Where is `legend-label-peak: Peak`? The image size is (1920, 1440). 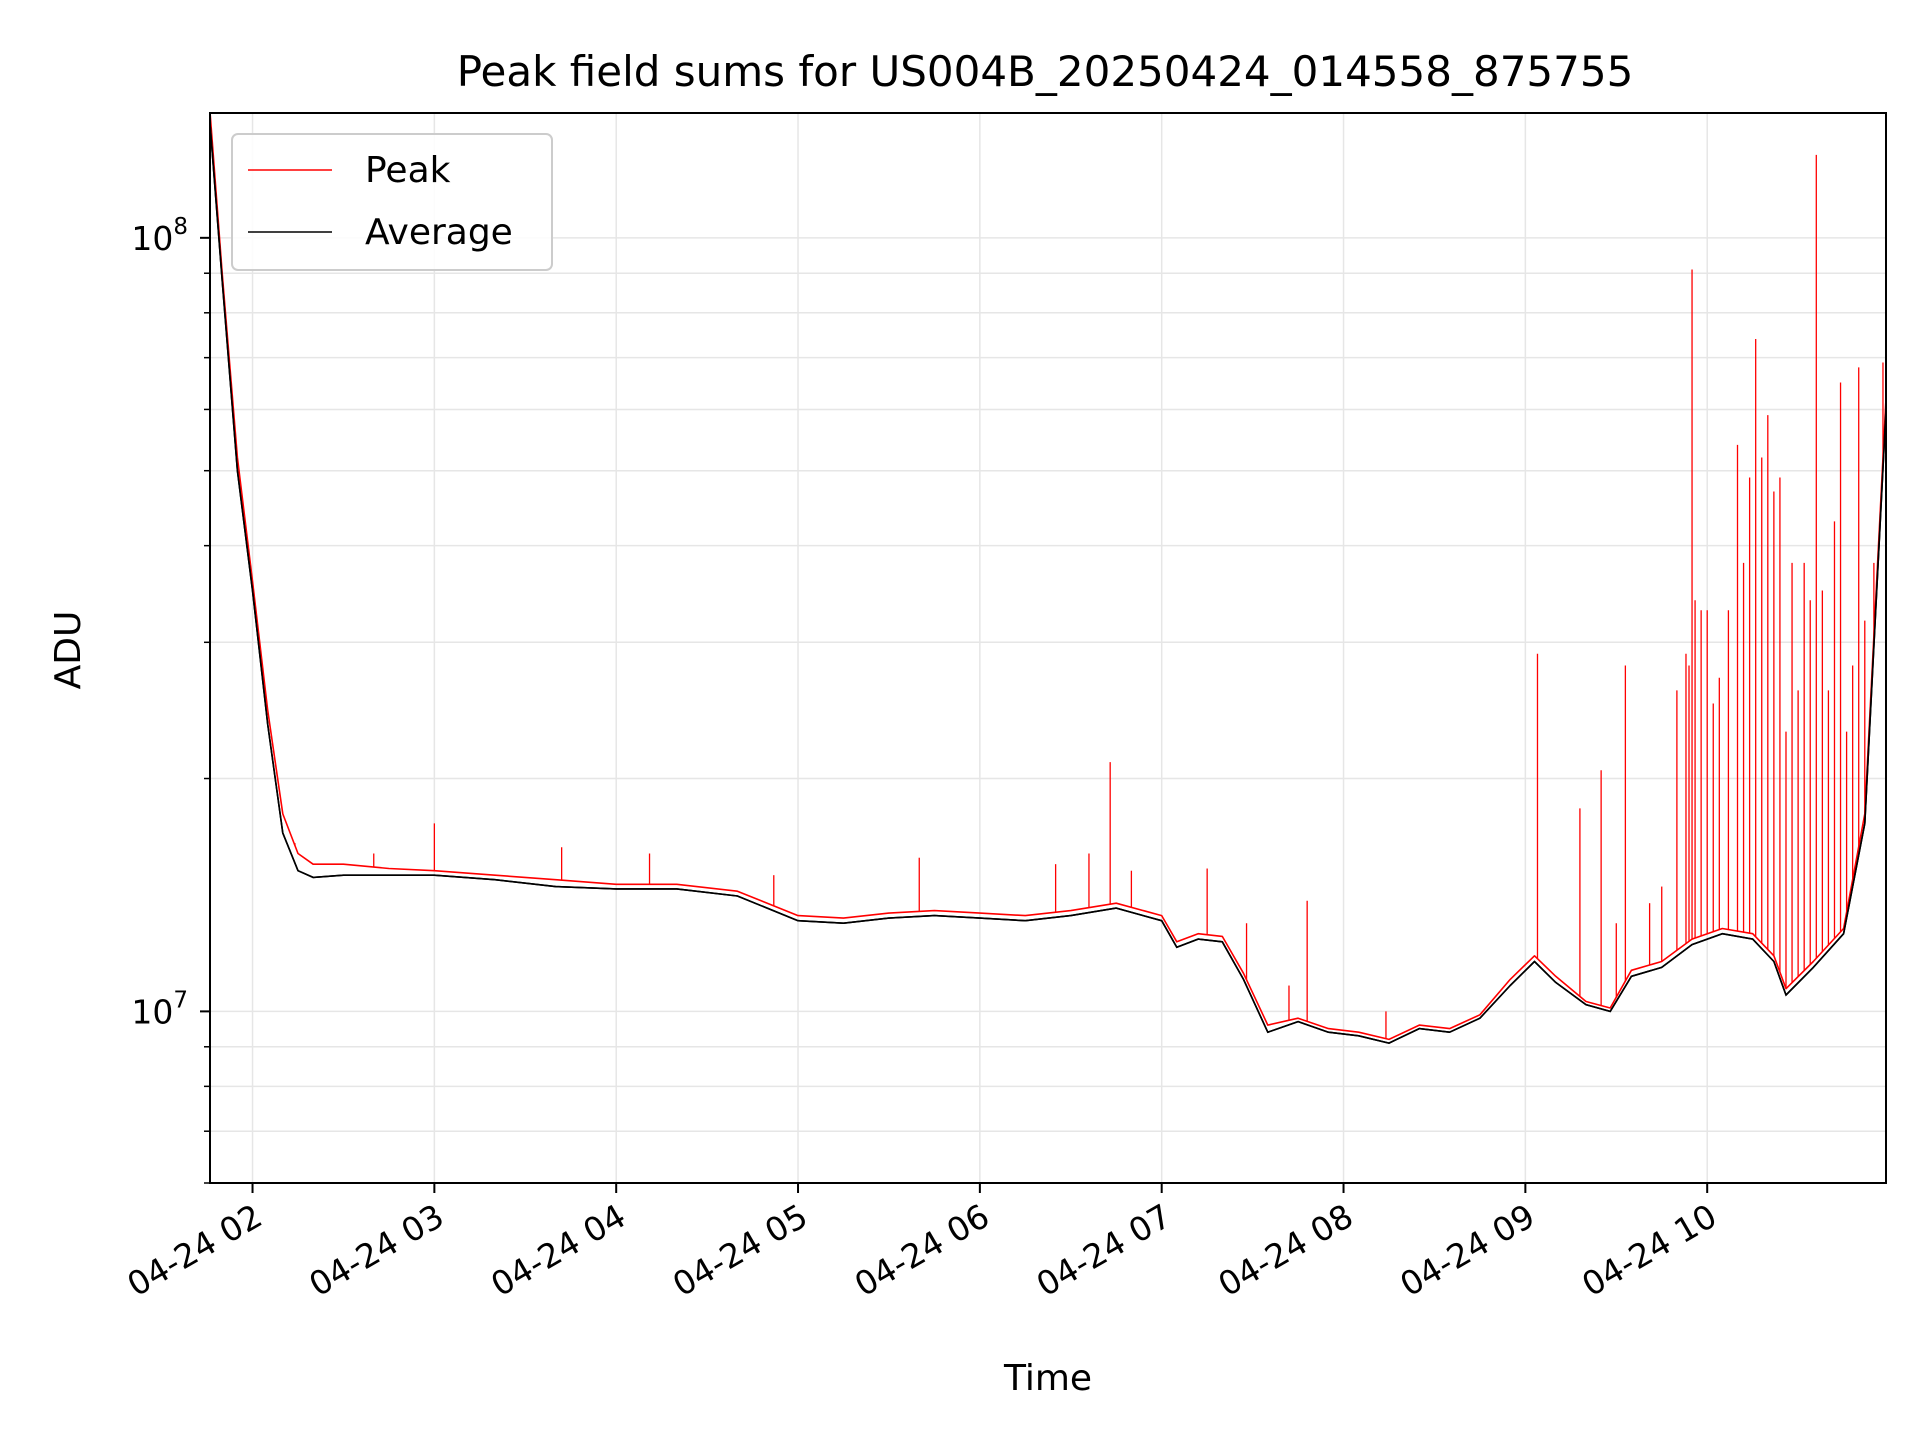 legend-label-peak: Peak is located at coordinates (408, 170).